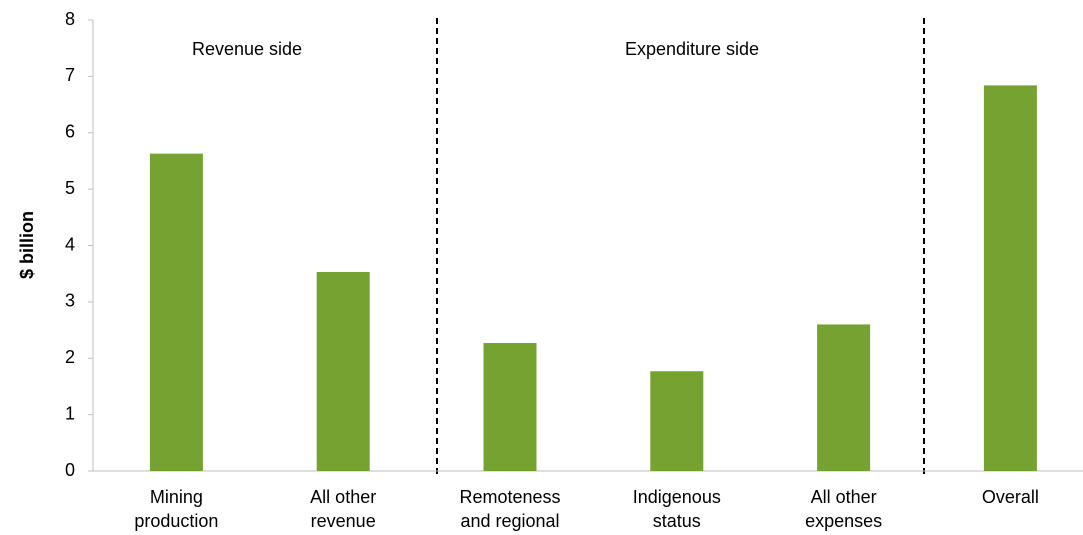  I want to click on x-tick-label-line: Indigenous, so click(677, 497).